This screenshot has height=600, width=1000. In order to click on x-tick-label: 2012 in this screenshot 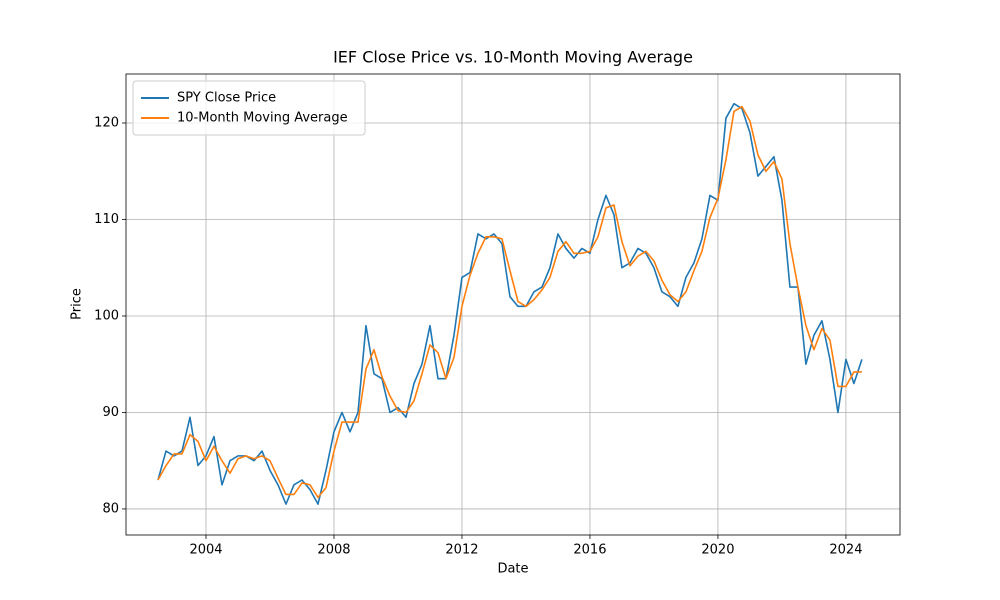, I will do `click(461, 550)`.